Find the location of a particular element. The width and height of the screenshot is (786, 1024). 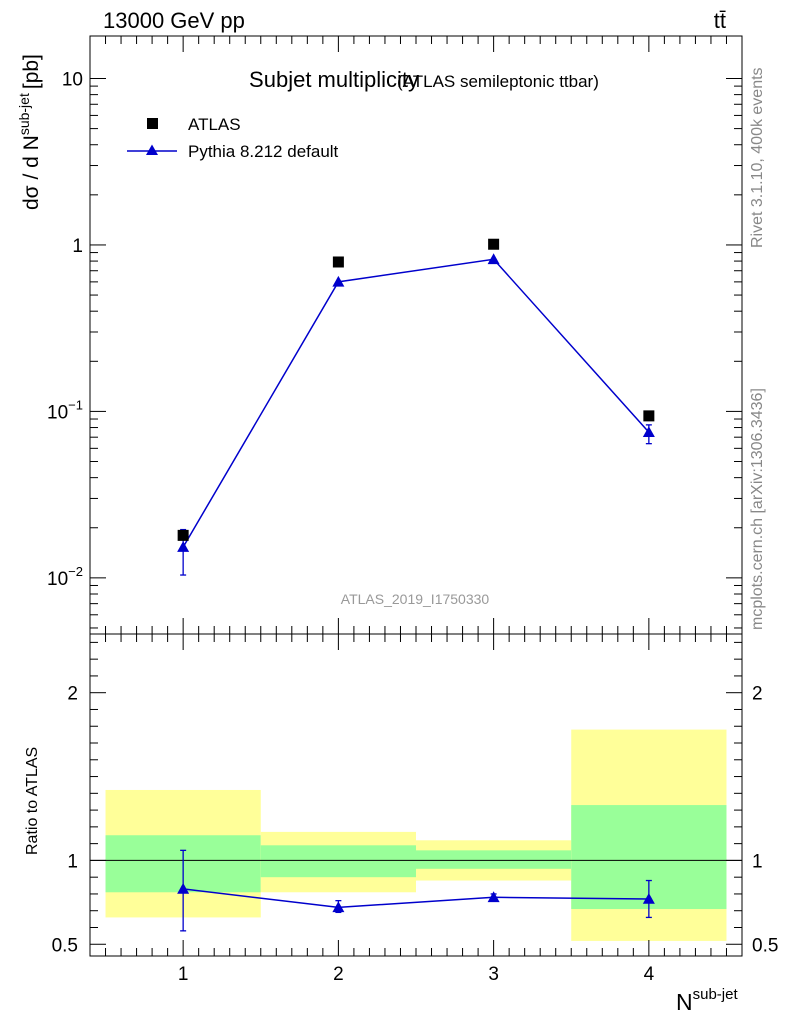

main-ytick-label: 10⁻² is located at coordinates (65, 577).